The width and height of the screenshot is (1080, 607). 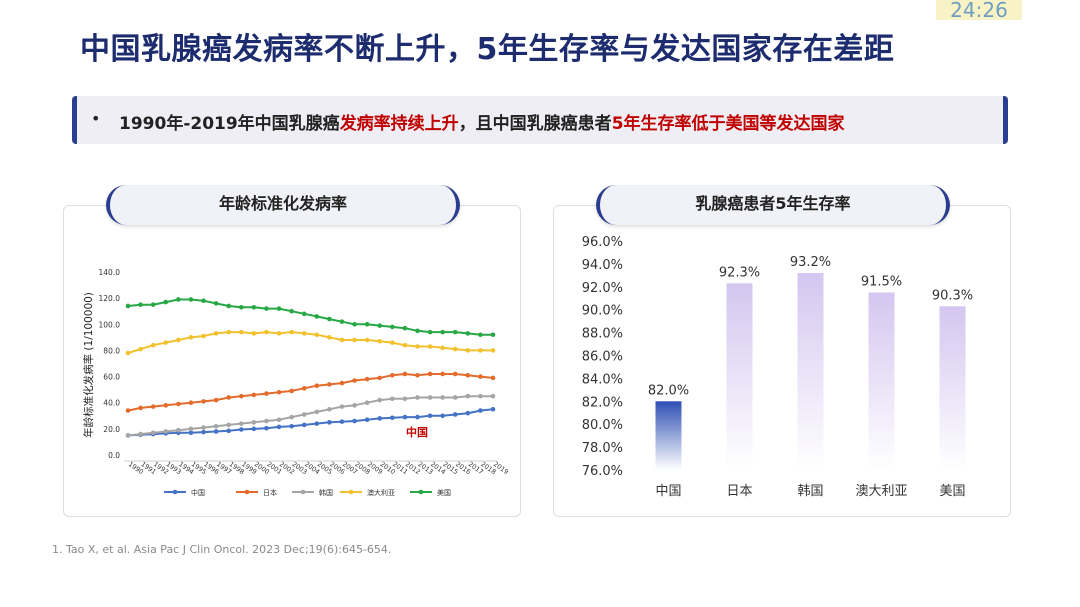 What do you see at coordinates (810, 262) in the screenshot?
I see `survival-data-label: 93.2%` at bounding box center [810, 262].